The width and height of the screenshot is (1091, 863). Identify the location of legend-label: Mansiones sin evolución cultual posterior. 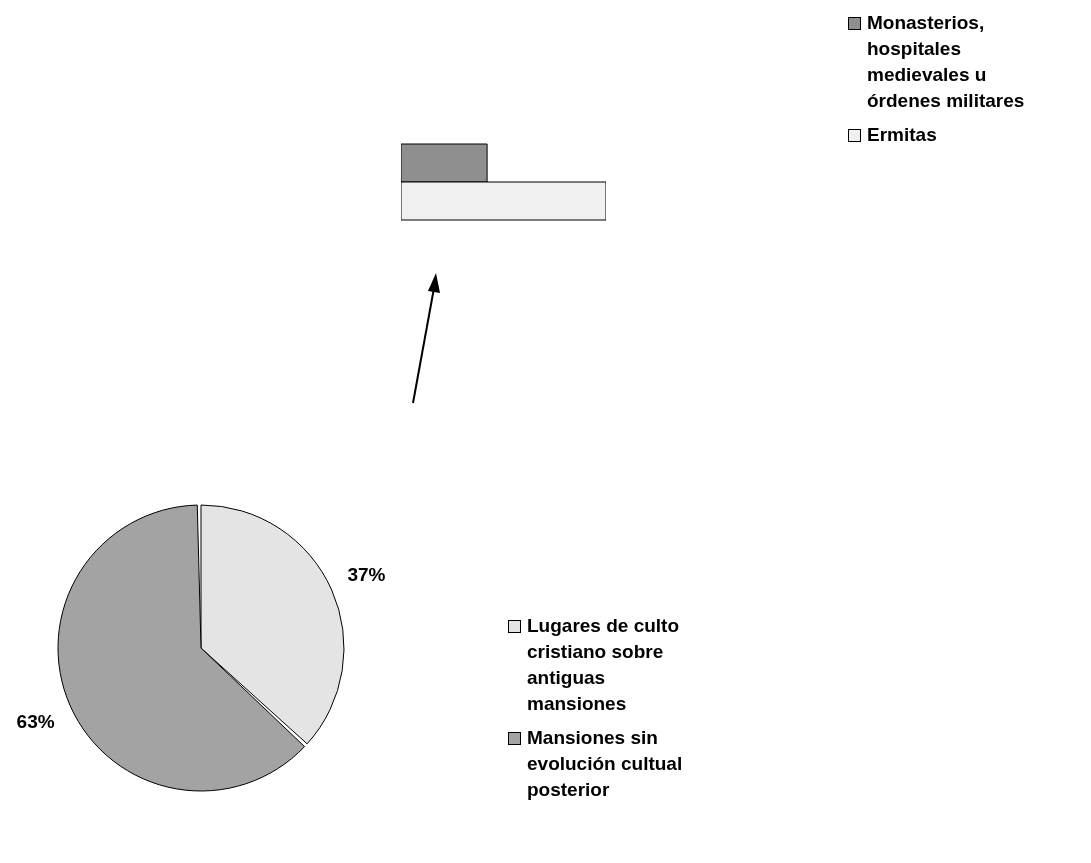
(605, 764).